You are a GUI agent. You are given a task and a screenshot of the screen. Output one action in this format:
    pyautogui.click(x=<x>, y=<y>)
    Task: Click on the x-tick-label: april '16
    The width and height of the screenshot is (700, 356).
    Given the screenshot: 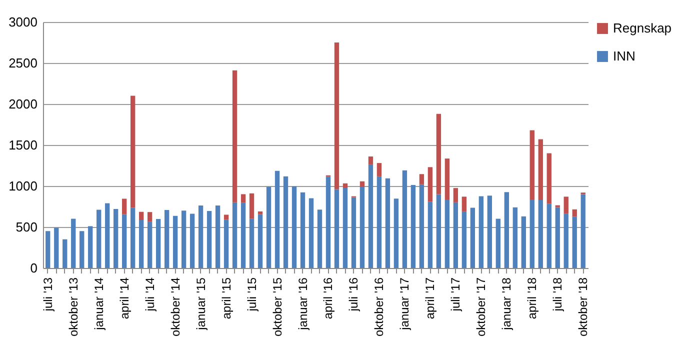 What is the action you would take?
    pyautogui.click(x=328, y=298)
    